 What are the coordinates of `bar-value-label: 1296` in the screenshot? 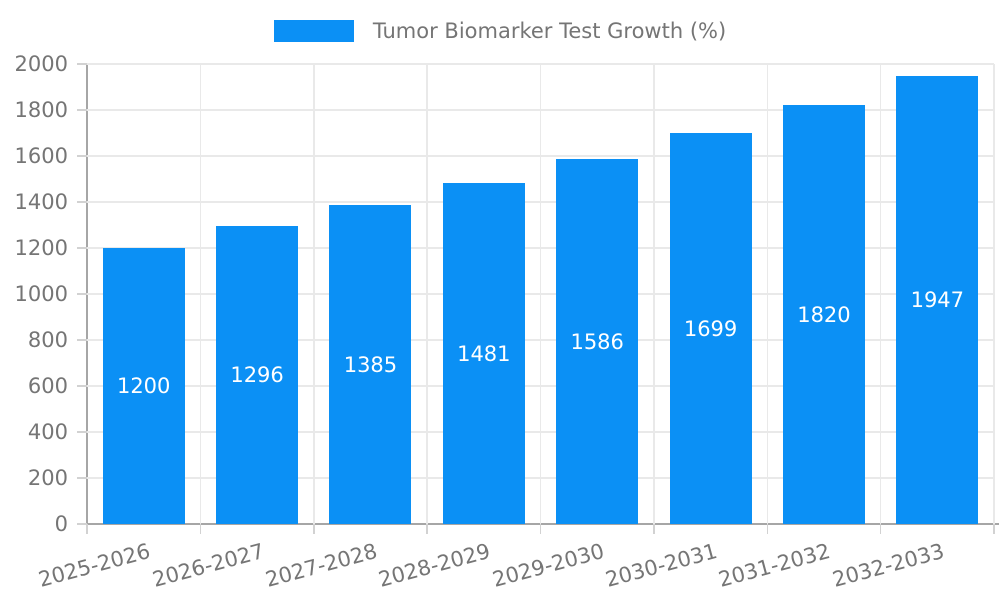 It's located at (257, 374).